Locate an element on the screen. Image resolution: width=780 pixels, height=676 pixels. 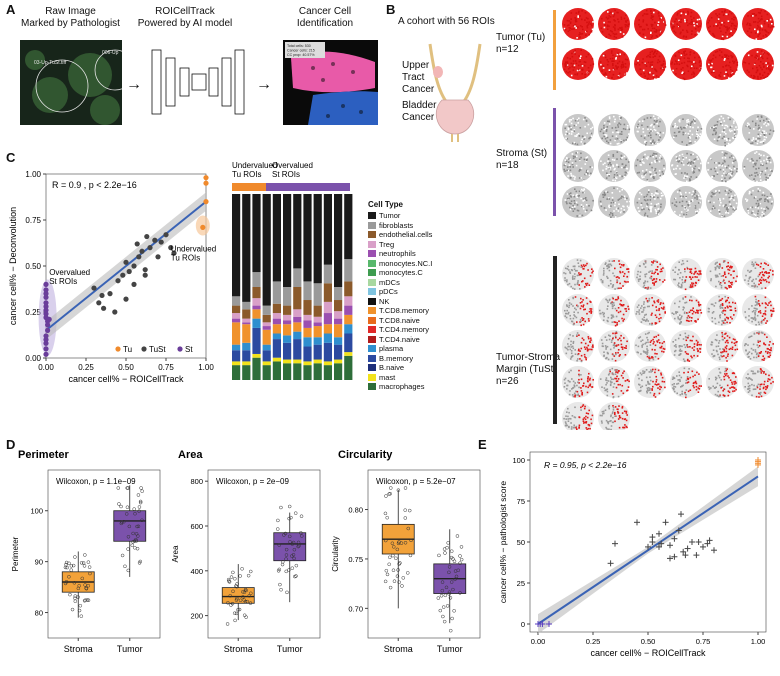
legend-item: plasma is located at coordinates (400, 349).